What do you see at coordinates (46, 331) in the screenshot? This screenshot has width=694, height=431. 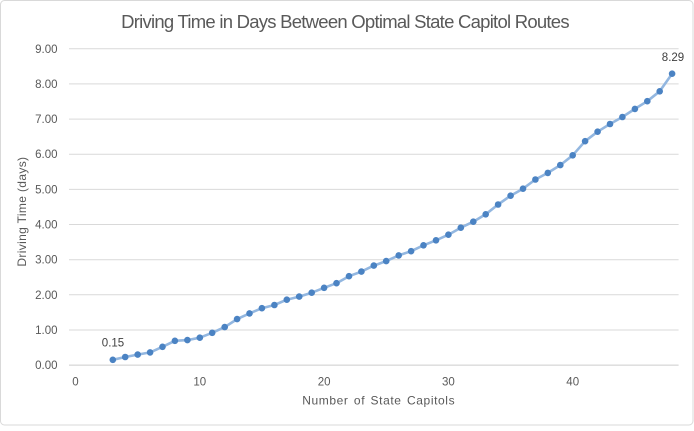 I see `svg-text: 1.00` at bounding box center [46, 331].